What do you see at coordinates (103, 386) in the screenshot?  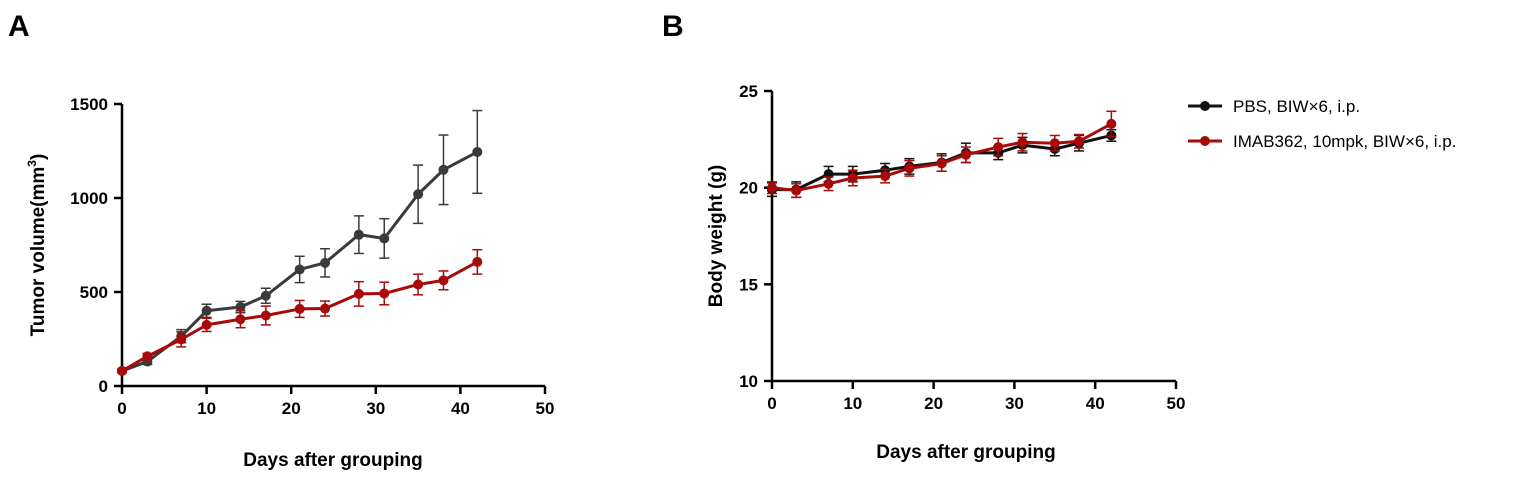 I see `chart-a-y-tick-label: 0` at bounding box center [103, 386].